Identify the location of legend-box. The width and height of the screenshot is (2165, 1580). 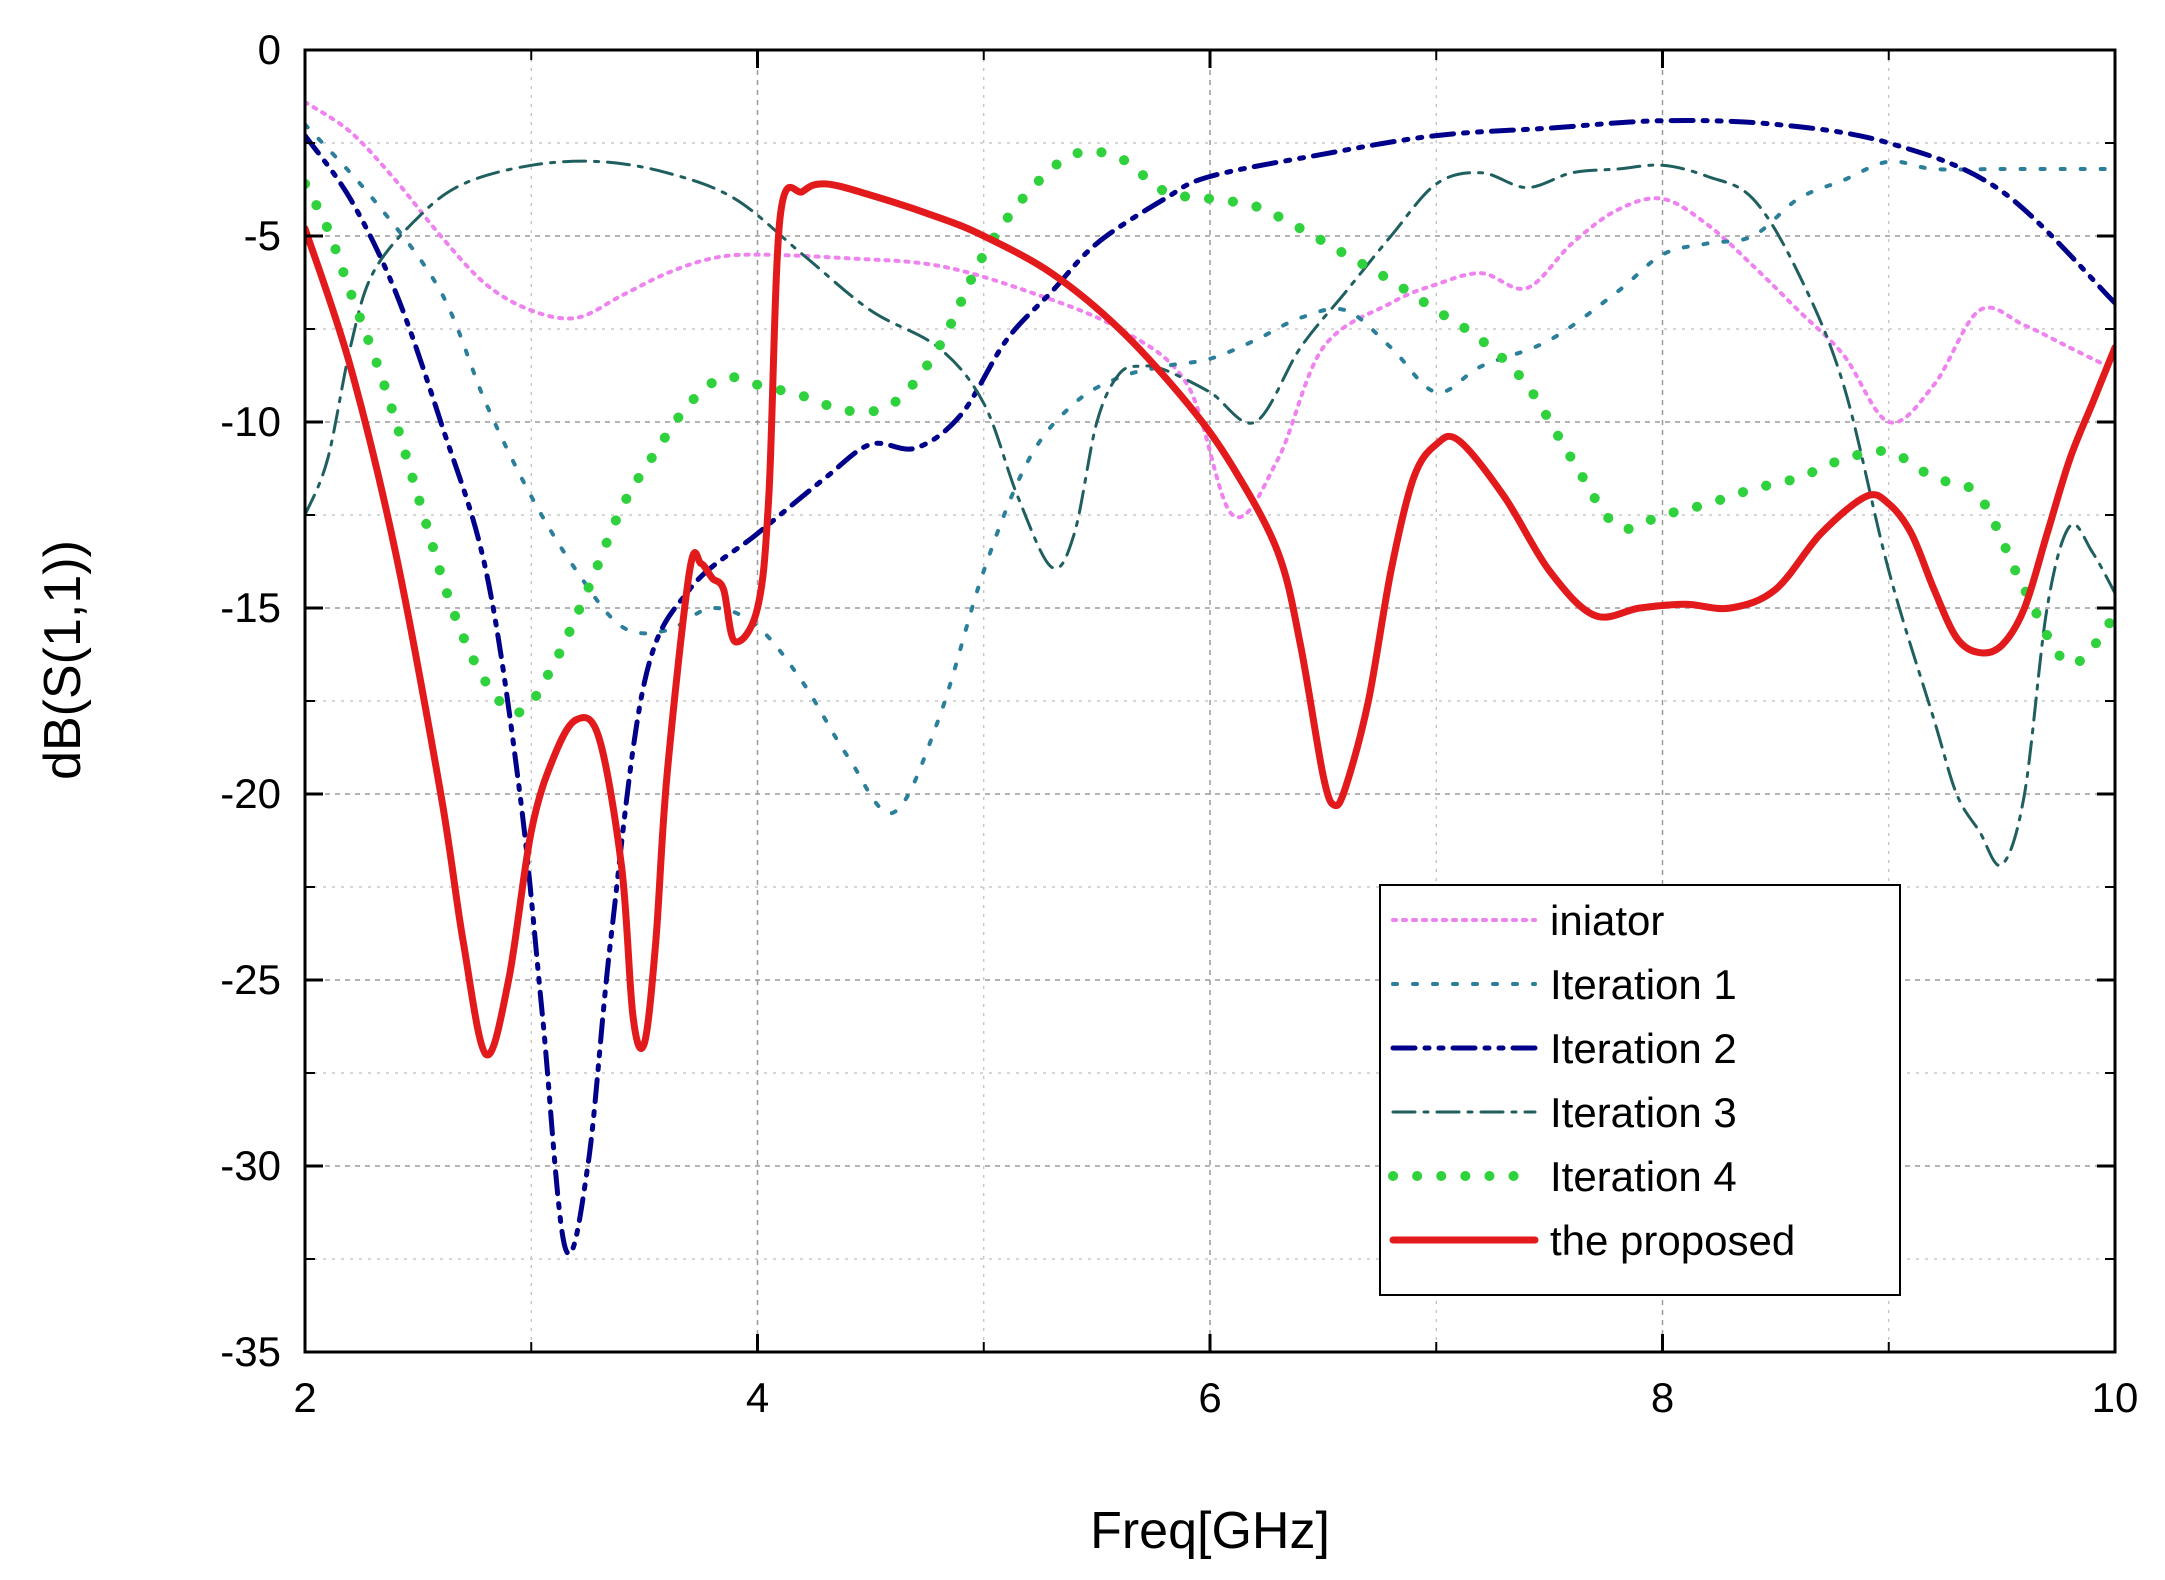
(1640, 1090).